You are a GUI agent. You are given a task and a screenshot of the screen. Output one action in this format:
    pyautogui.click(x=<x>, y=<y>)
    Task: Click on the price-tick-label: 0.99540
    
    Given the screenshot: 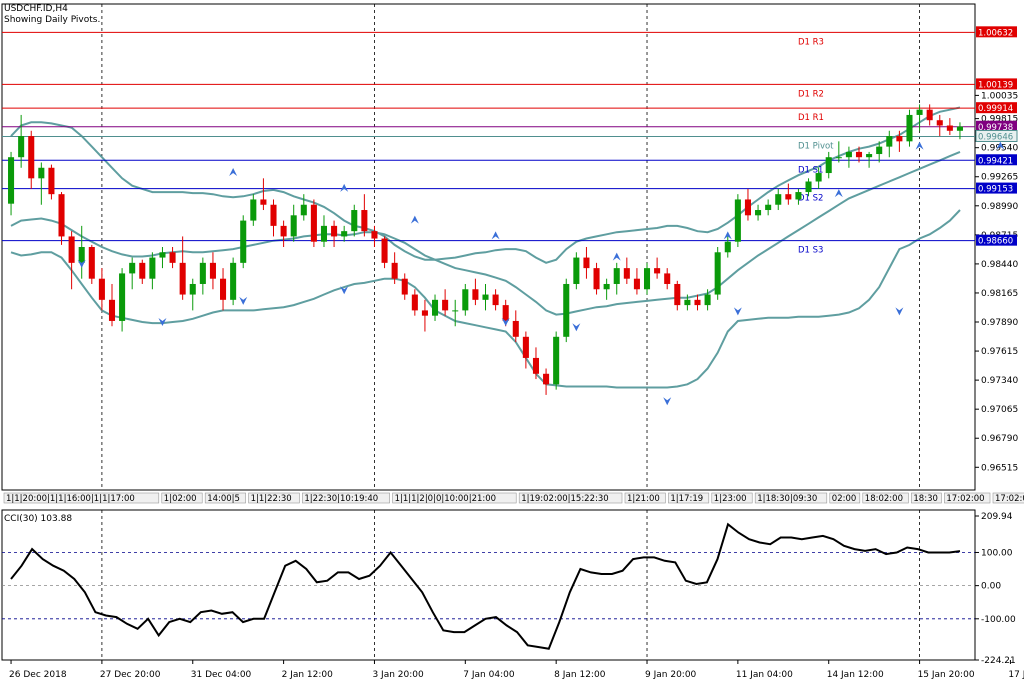 What is the action you would take?
    pyautogui.click(x=999, y=149)
    